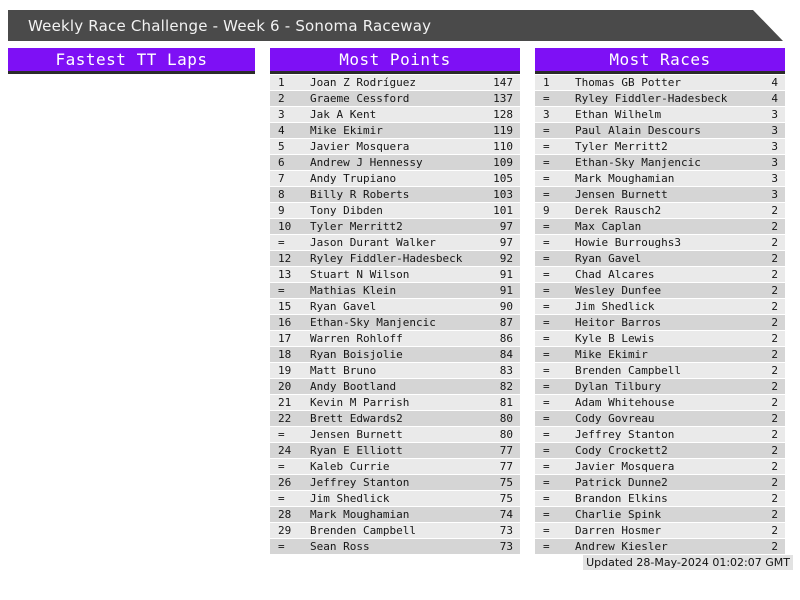  I want to click on row-value: 92, so click(506, 258).